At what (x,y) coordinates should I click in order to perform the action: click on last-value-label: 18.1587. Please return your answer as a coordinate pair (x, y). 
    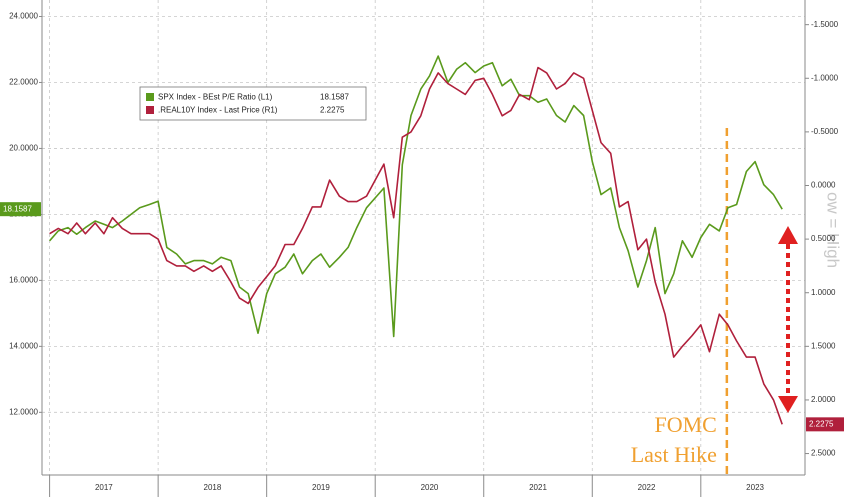
    Looking at the image, I should click on (17, 208).